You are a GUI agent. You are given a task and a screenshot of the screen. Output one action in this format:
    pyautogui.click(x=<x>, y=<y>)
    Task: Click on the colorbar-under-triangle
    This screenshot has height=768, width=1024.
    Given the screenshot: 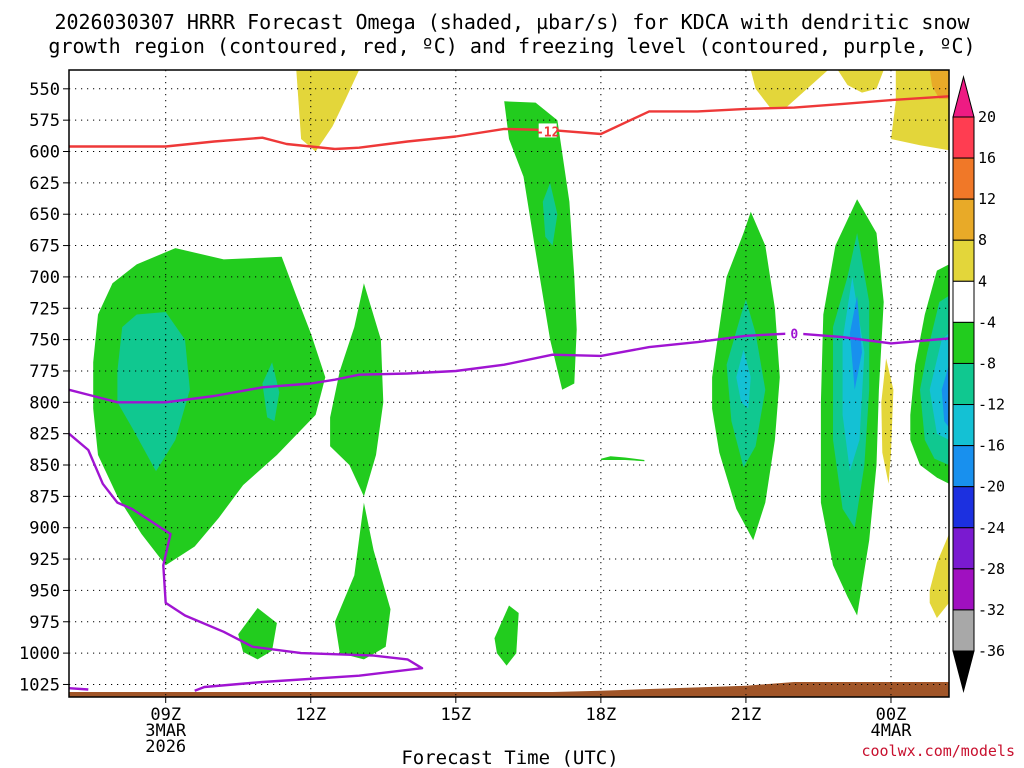 What is the action you would take?
    pyautogui.click(x=963, y=671)
    